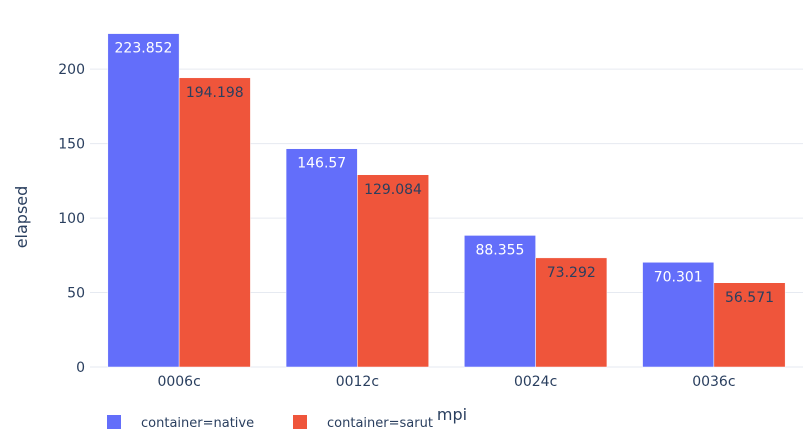  I want to click on bar-value-label: 56.571, so click(749, 298).